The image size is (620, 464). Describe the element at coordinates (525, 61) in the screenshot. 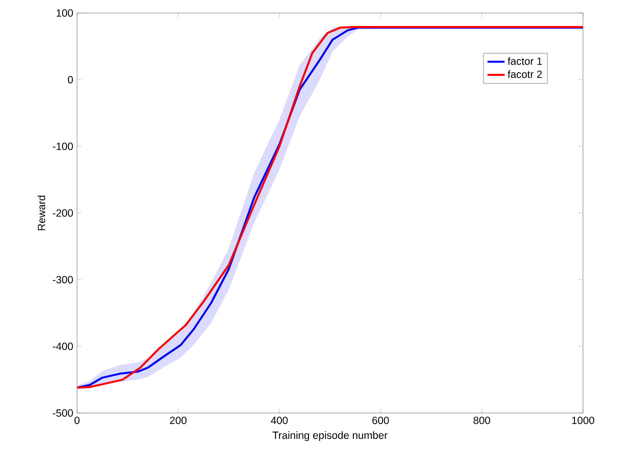

I see `legend-label: factor 1` at that location.